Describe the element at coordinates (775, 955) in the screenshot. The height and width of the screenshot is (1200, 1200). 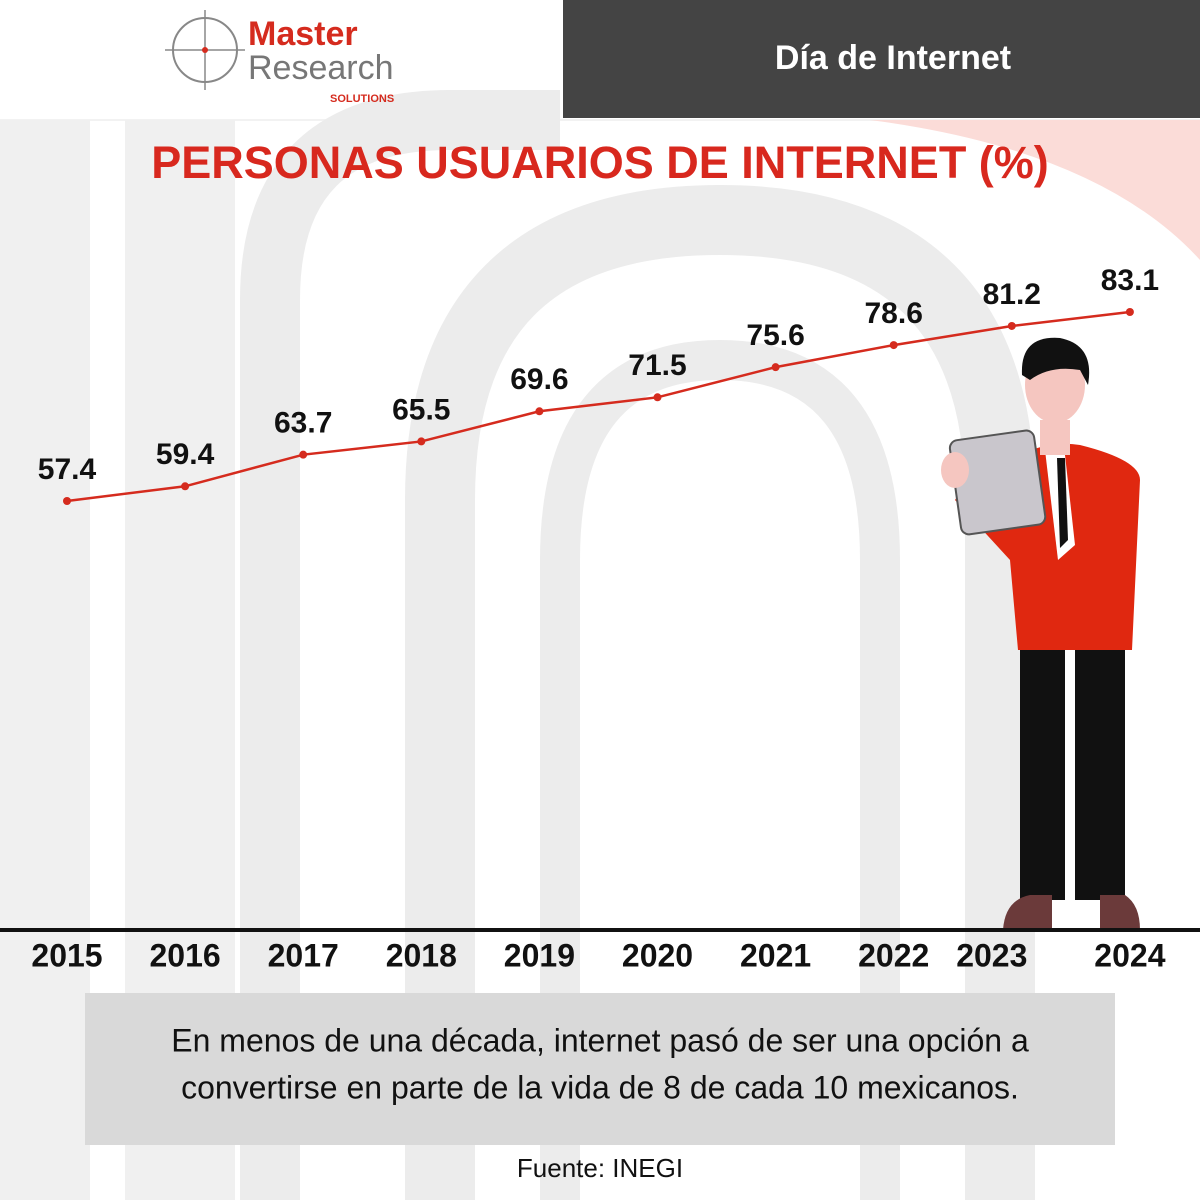
I see `x-tick-label: 2021` at that location.